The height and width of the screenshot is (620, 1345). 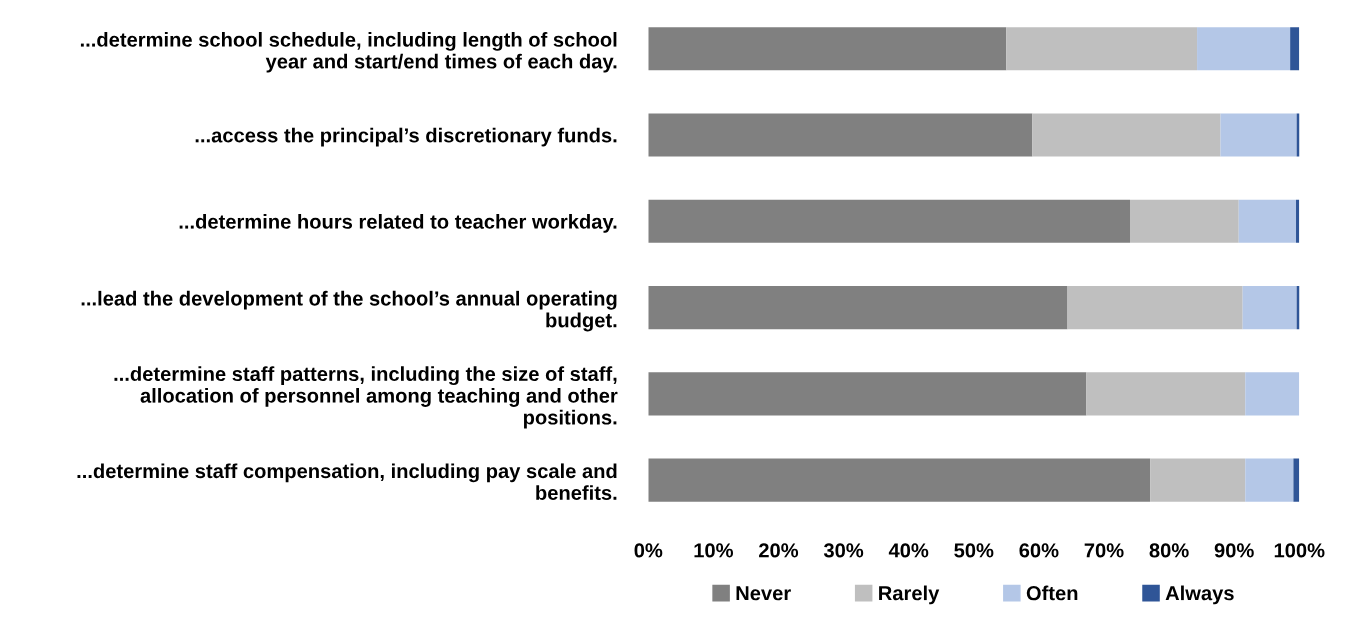 What do you see at coordinates (1169, 550) in the screenshot?
I see `x-tick-label: 80%` at bounding box center [1169, 550].